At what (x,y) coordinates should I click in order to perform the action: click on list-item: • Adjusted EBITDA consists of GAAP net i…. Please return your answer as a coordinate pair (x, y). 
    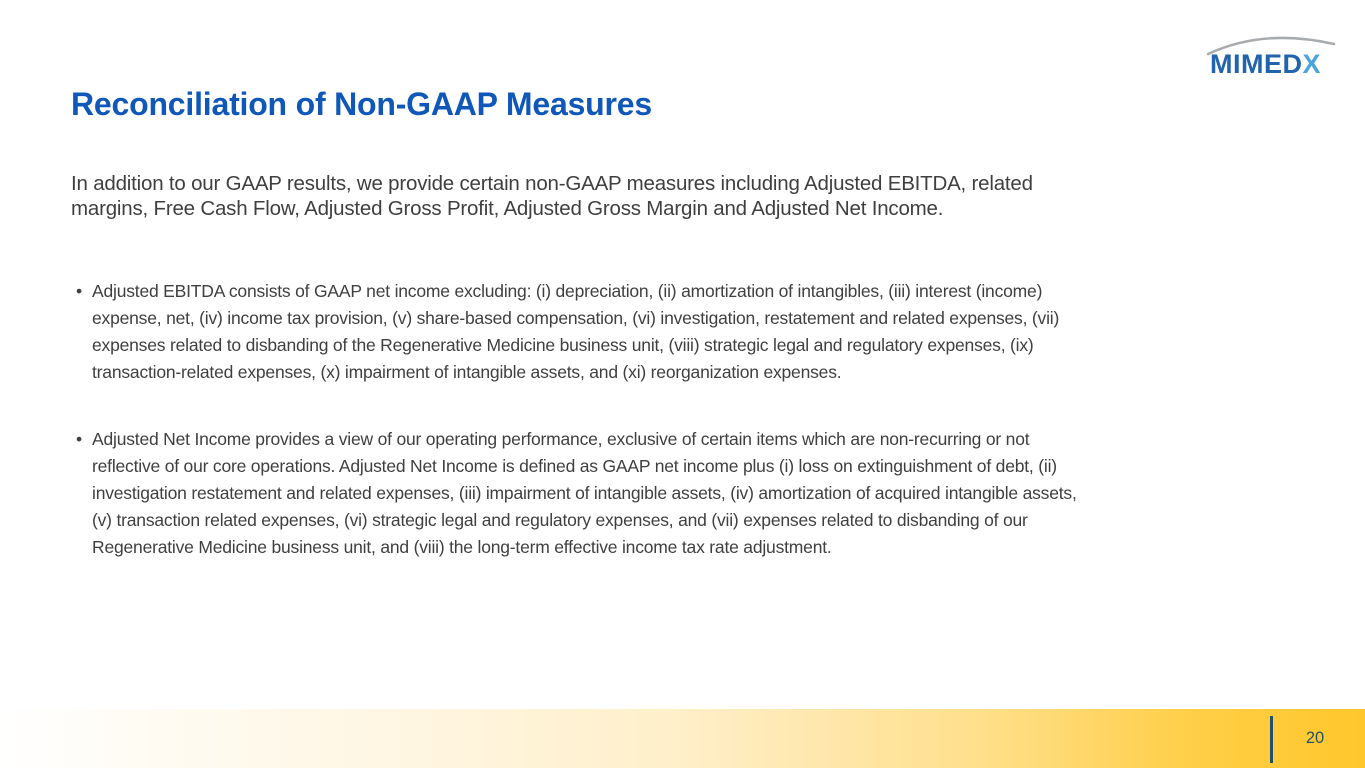
    Looking at the image, I should click on (588, 332).